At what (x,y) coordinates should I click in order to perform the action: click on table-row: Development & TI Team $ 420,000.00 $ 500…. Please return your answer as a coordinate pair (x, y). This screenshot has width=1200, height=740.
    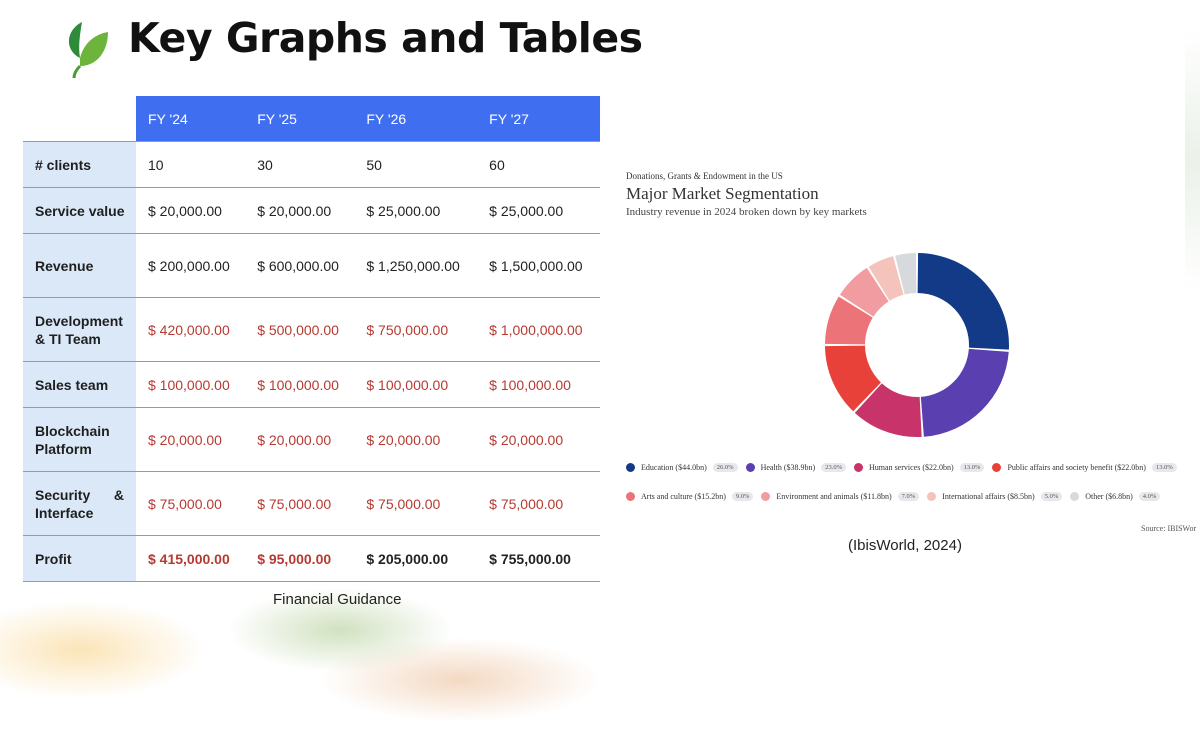
    Looking at the image, I should click on (311, 329).